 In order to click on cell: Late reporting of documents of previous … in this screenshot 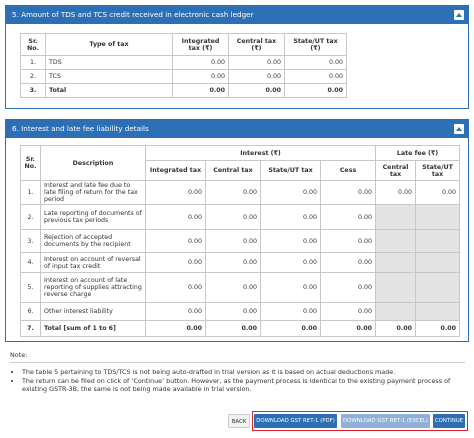, I will do `click(93, 217)`.